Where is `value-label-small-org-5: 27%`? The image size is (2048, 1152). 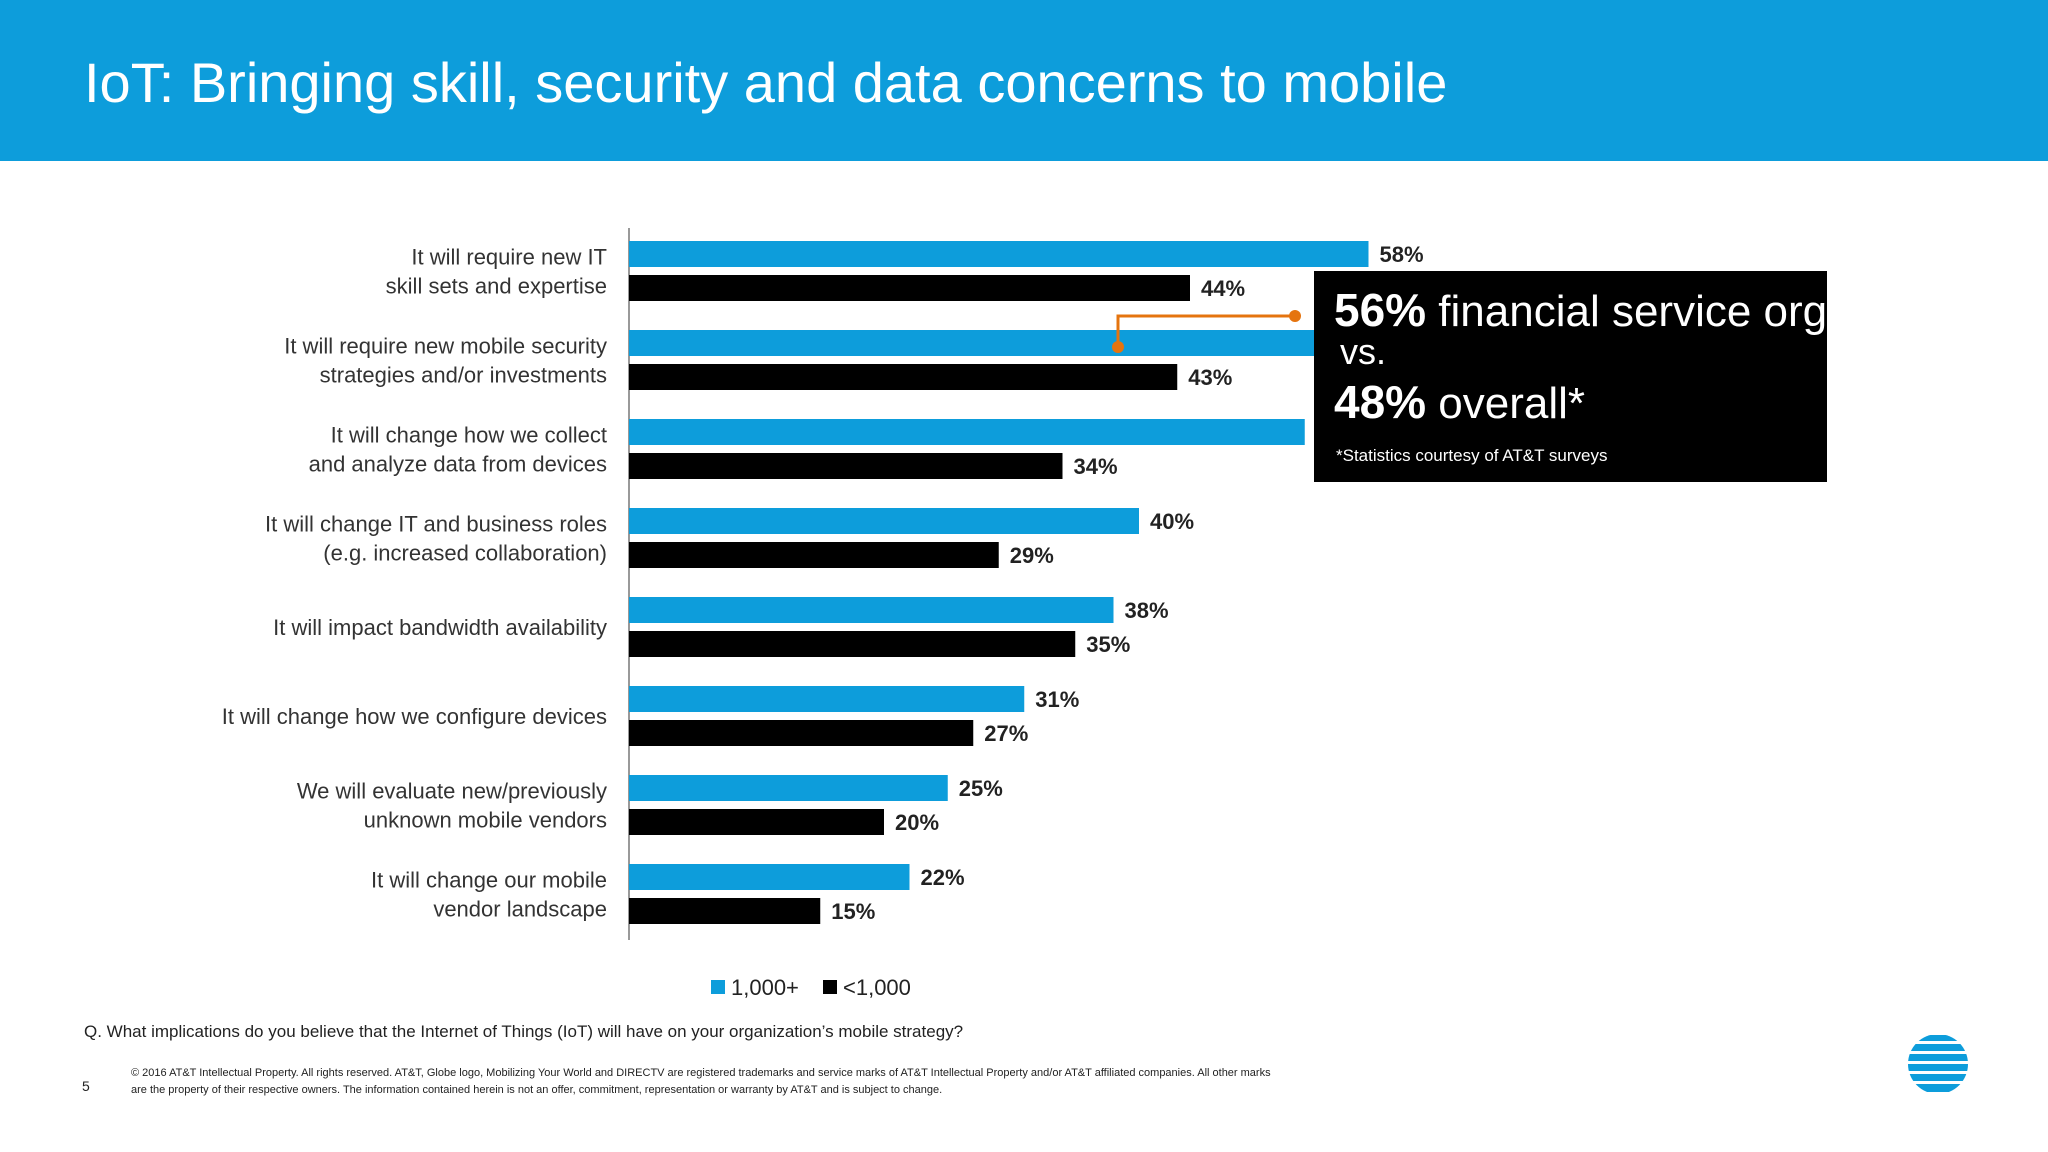 value-label-small-org-5: 27% is located at coordinates (1006, 733).